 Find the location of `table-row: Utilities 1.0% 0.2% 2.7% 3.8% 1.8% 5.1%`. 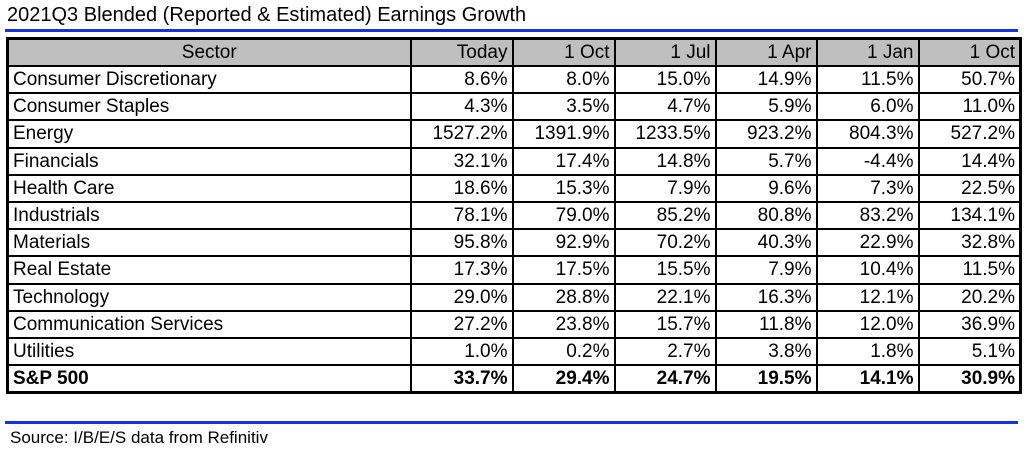

table-row: Utilities 1.0% 0.2% 2.7% 3.8% 1.8% 5.1% is located at coordinates (514, 351).